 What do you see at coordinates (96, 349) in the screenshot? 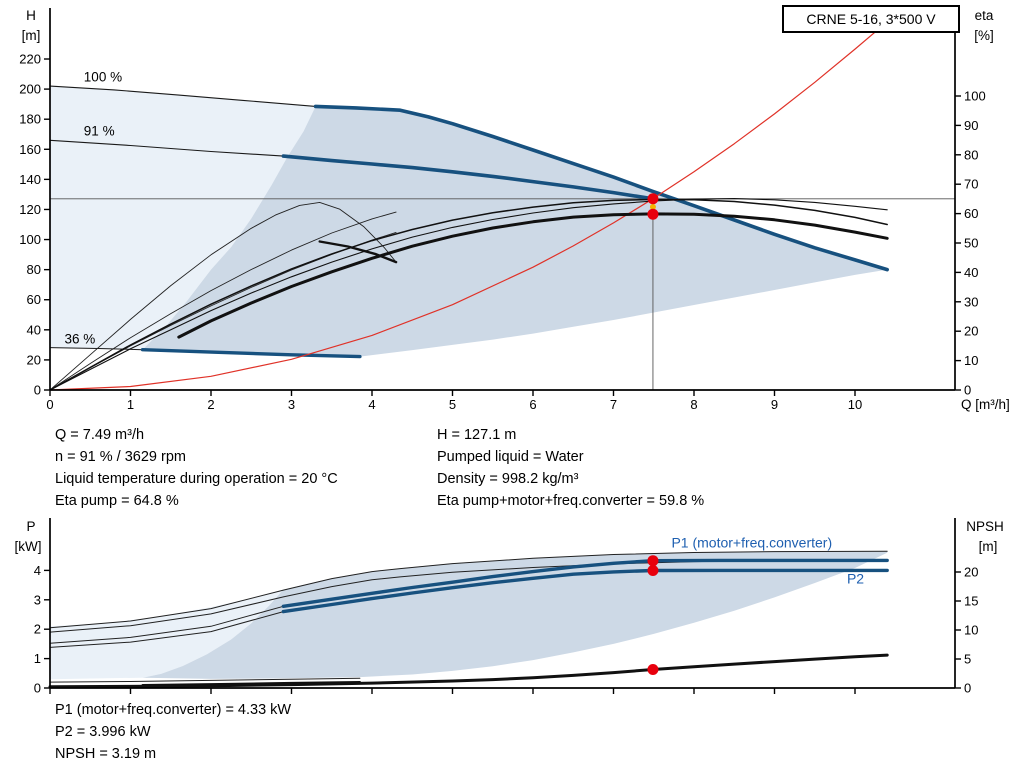
I see `curve-36pct-thin` at bounding box center [96, 349].